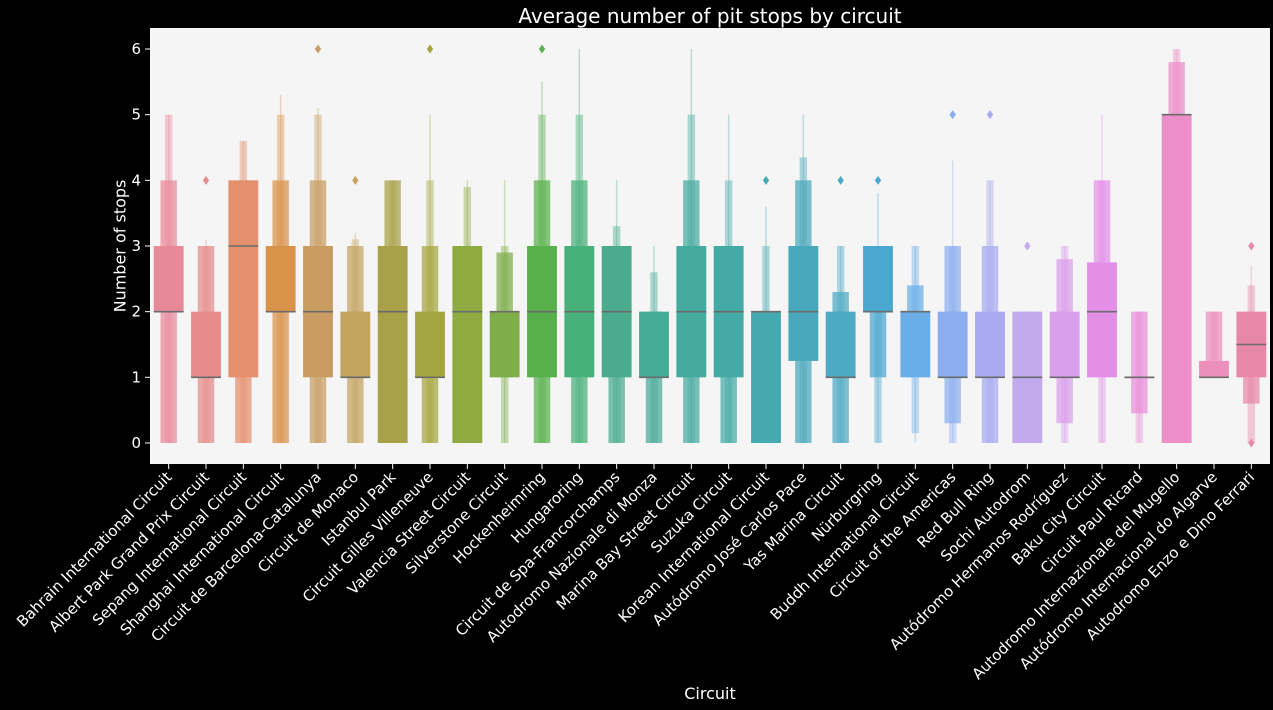  What do you see at coordinates (710, 693) in the screenshot?
I see `x-axis-label: Circuit` at bounding box center [710, 693].